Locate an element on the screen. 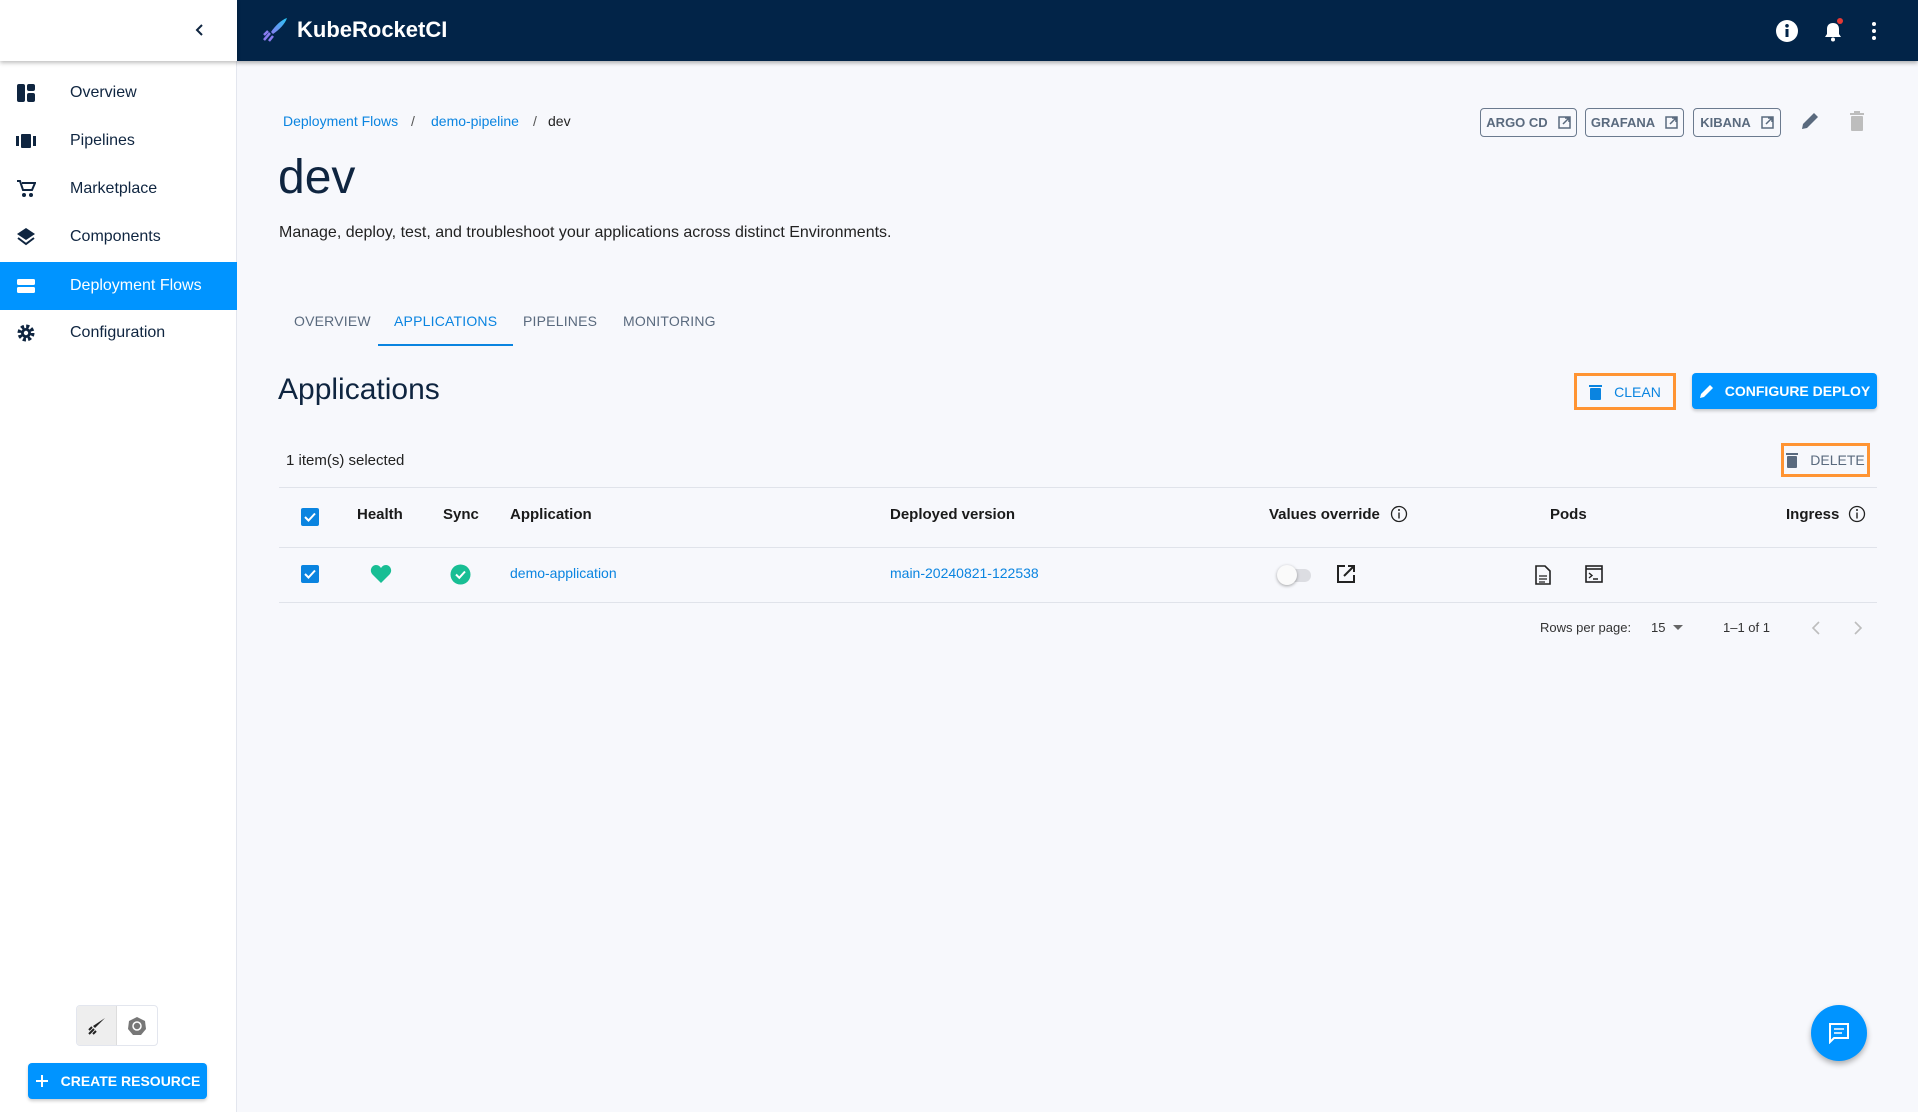 The image size is (1918, 1112). delete-selected-button: DELETE is located at coordinates (1825, 460).